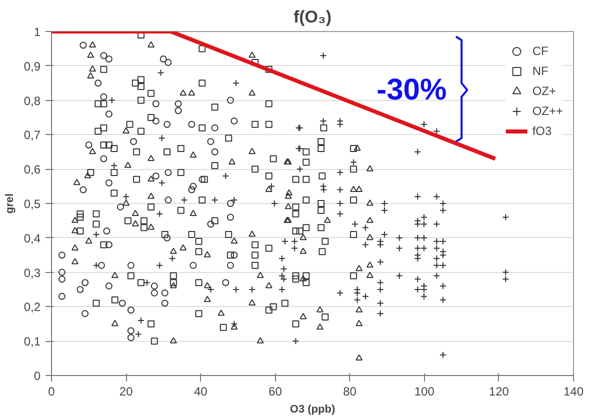  I want to click on y-tick-label: 0,6, so click(32, 169).